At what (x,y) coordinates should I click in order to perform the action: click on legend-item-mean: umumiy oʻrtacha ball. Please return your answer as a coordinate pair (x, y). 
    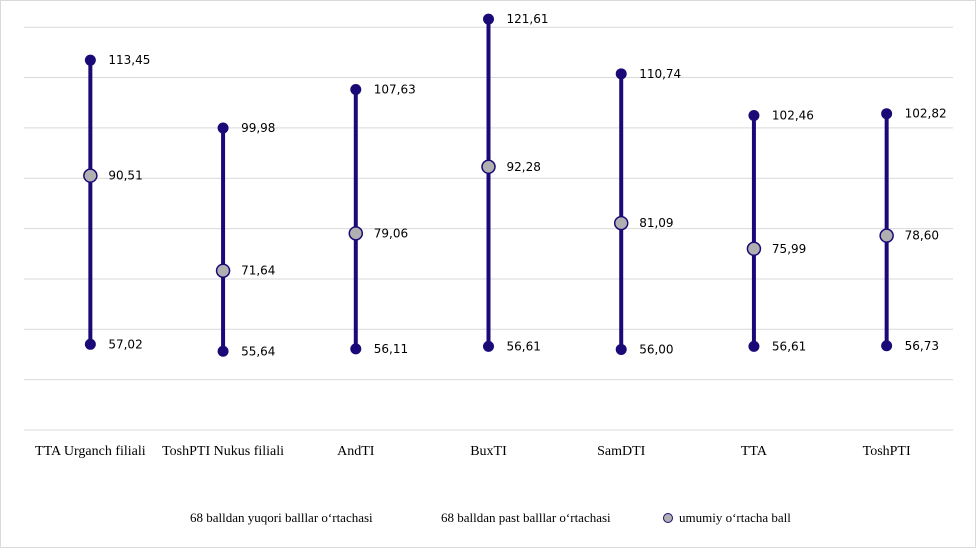
    Looking at the image, I should click on (727, 518).